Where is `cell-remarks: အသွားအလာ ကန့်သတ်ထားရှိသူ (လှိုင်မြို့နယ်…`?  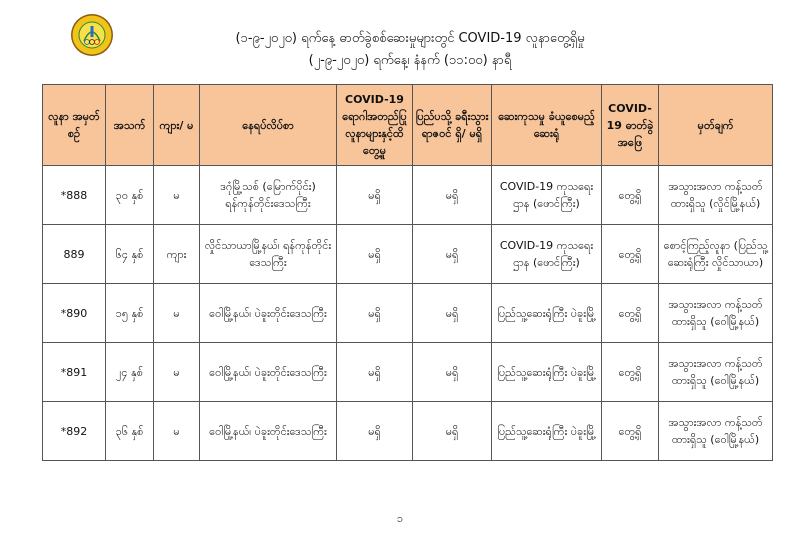 cell-remarks: အသွားအလာ ကန့်သတ်ထားရှိသူ (လှိုင်မြို့နယ်… is located at coordinates (715, 195).